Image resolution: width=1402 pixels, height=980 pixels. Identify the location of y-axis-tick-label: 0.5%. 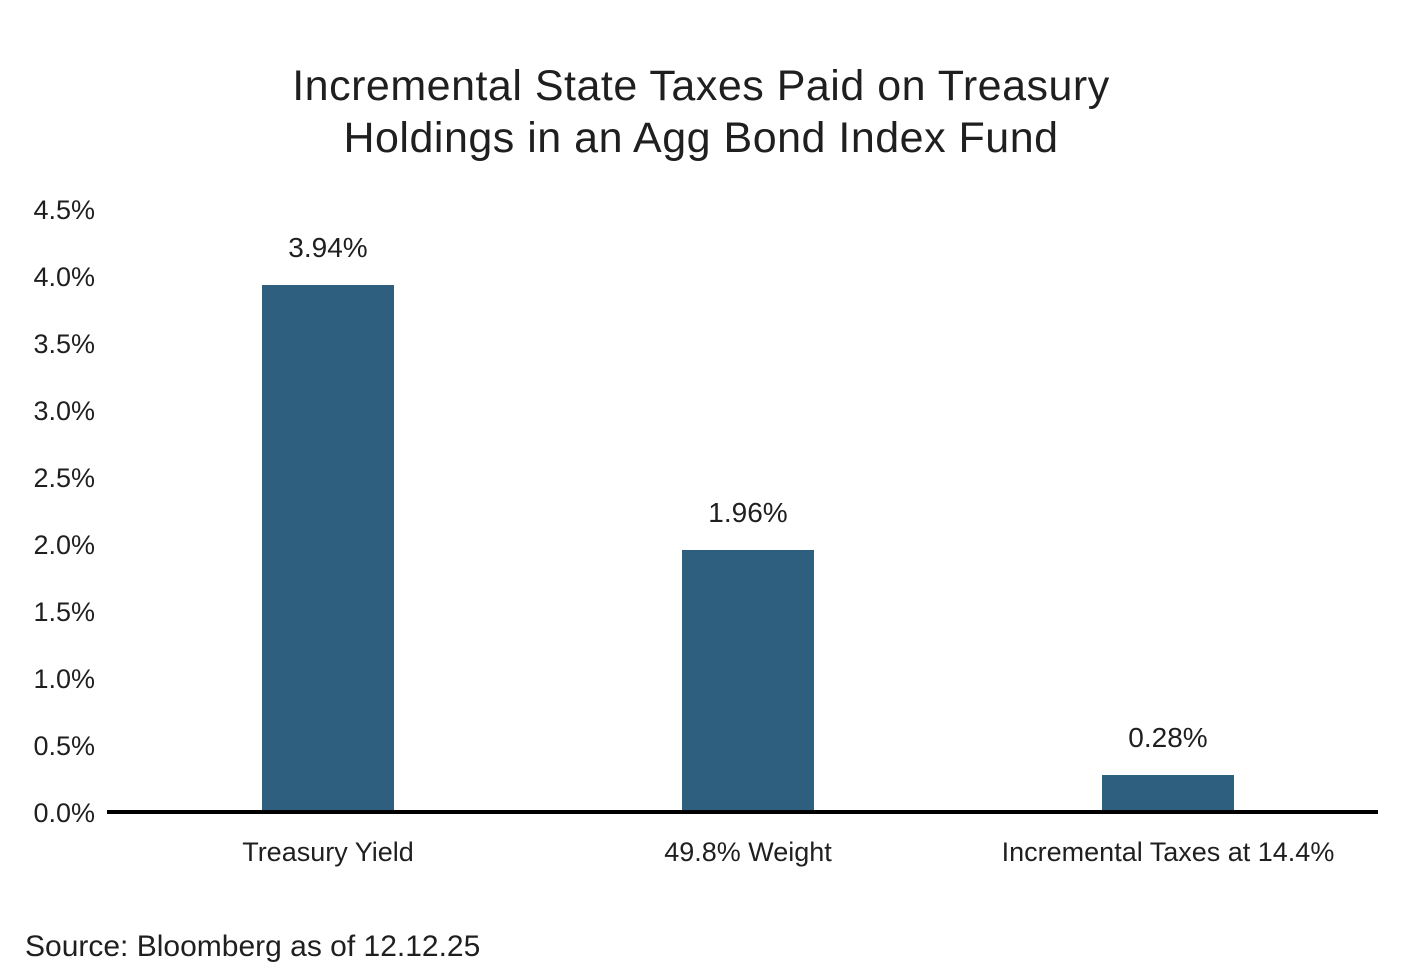
(64, 746).